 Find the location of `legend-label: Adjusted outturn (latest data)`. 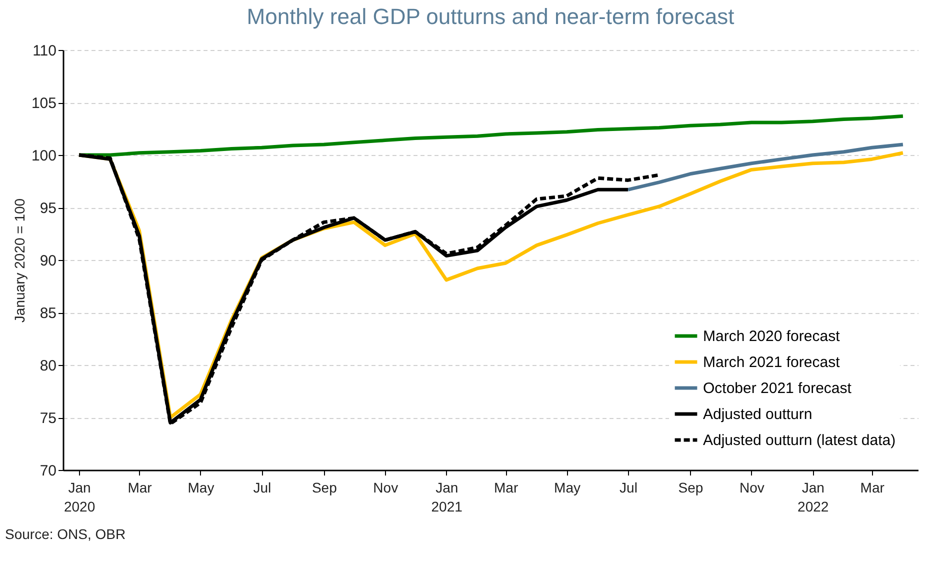

legend-label: Adjusted outturn (latest data) is located at coordinates (799, 440).